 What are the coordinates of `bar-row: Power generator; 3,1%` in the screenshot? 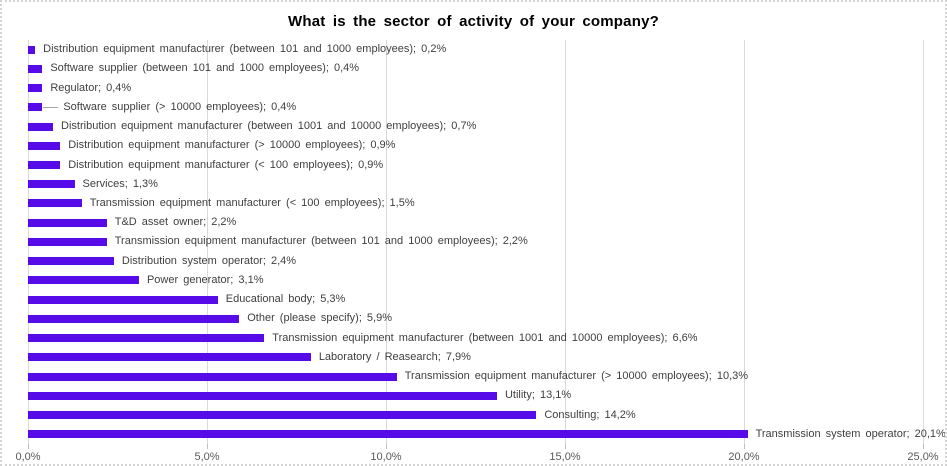 It's located at (475, 280).